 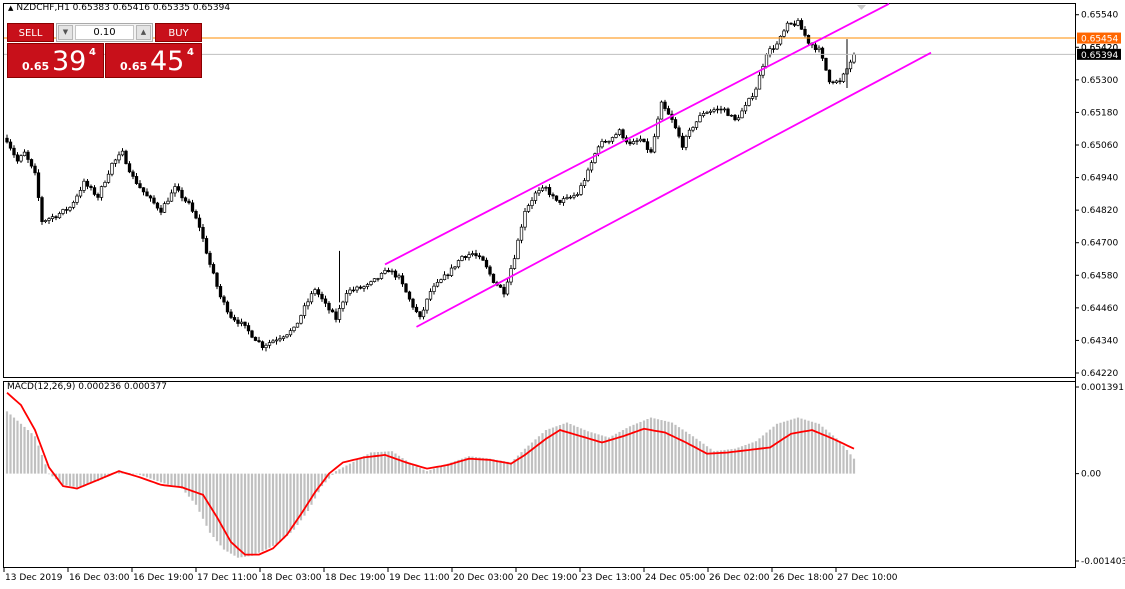 What do you see at coordinates (65, 32) in the screenshot?
I see `volume-down-icon: ▼` at bounding box center [65, 32].